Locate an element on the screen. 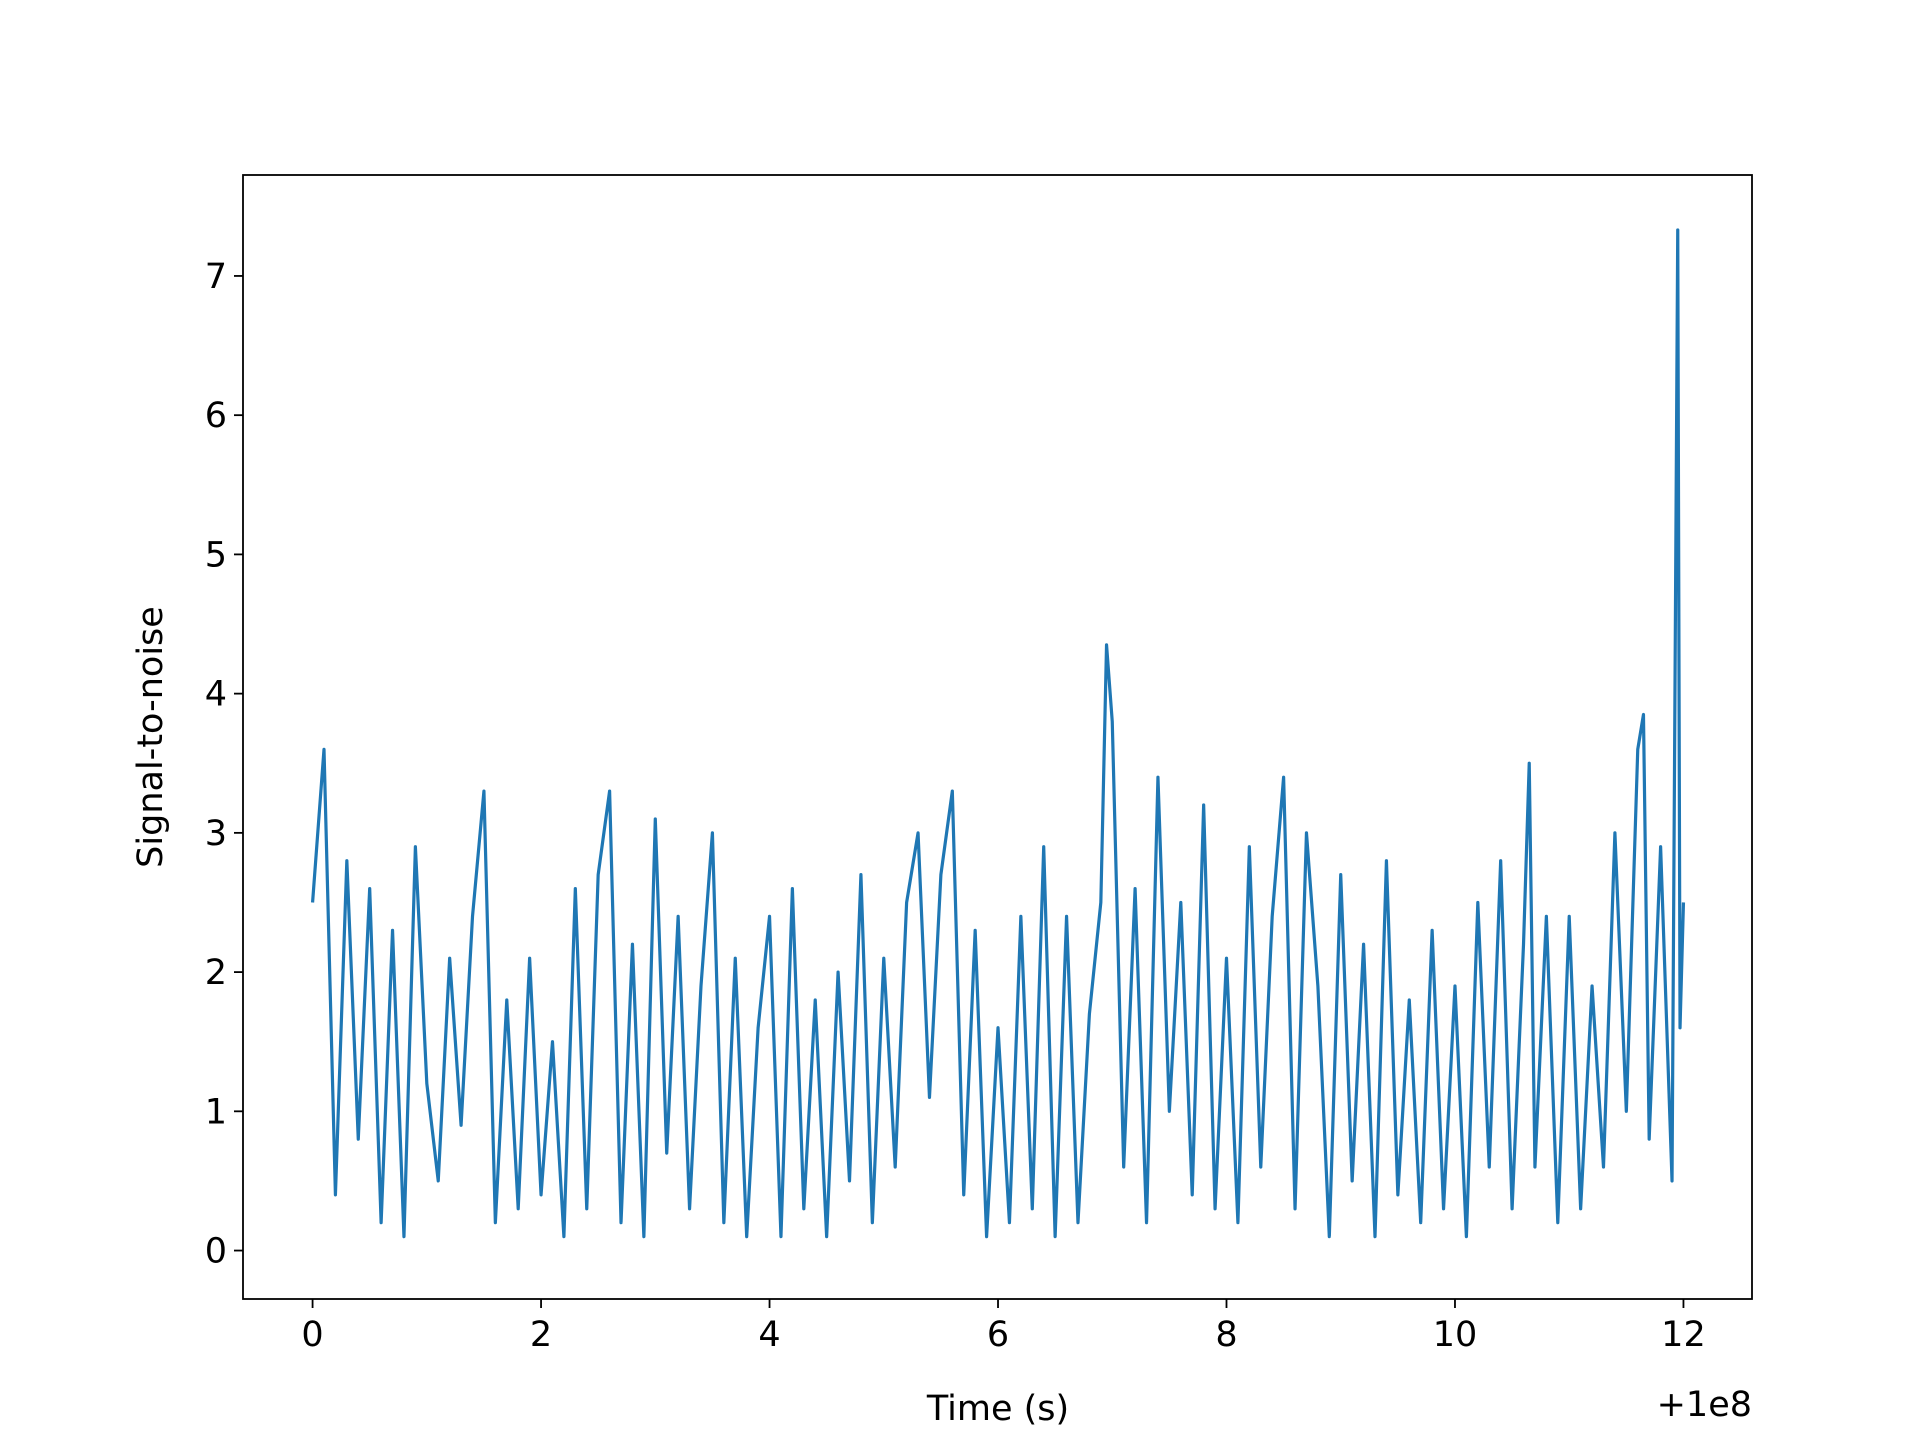 The width and height of the screenshot is (1920, 1440). y-axis-label: Signal-to-noise is located at coordinates (151, 737).